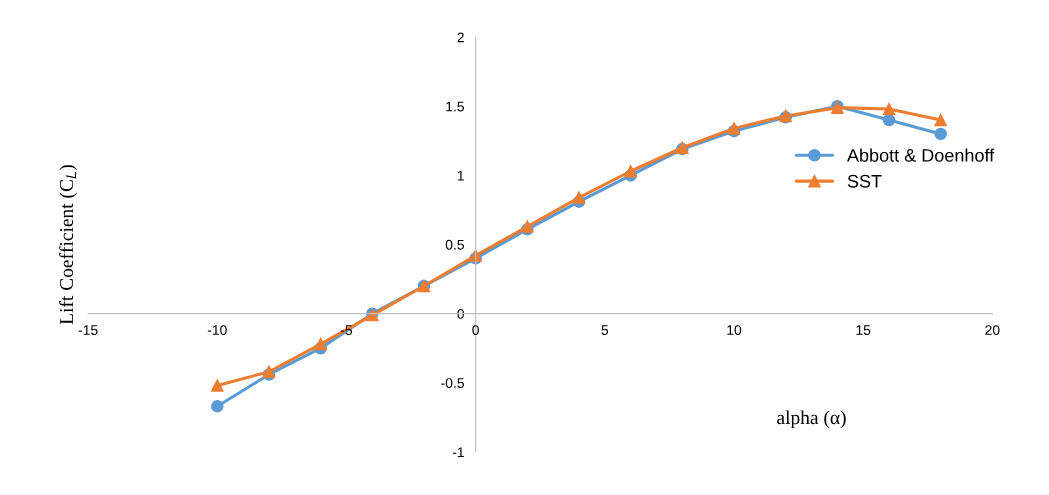 This screenshot has height=495, width=1049. What do you see at coordinates (734, 330) in the screenshot?
I see `x-tick-label: 10` at bounding box center [734, 330].